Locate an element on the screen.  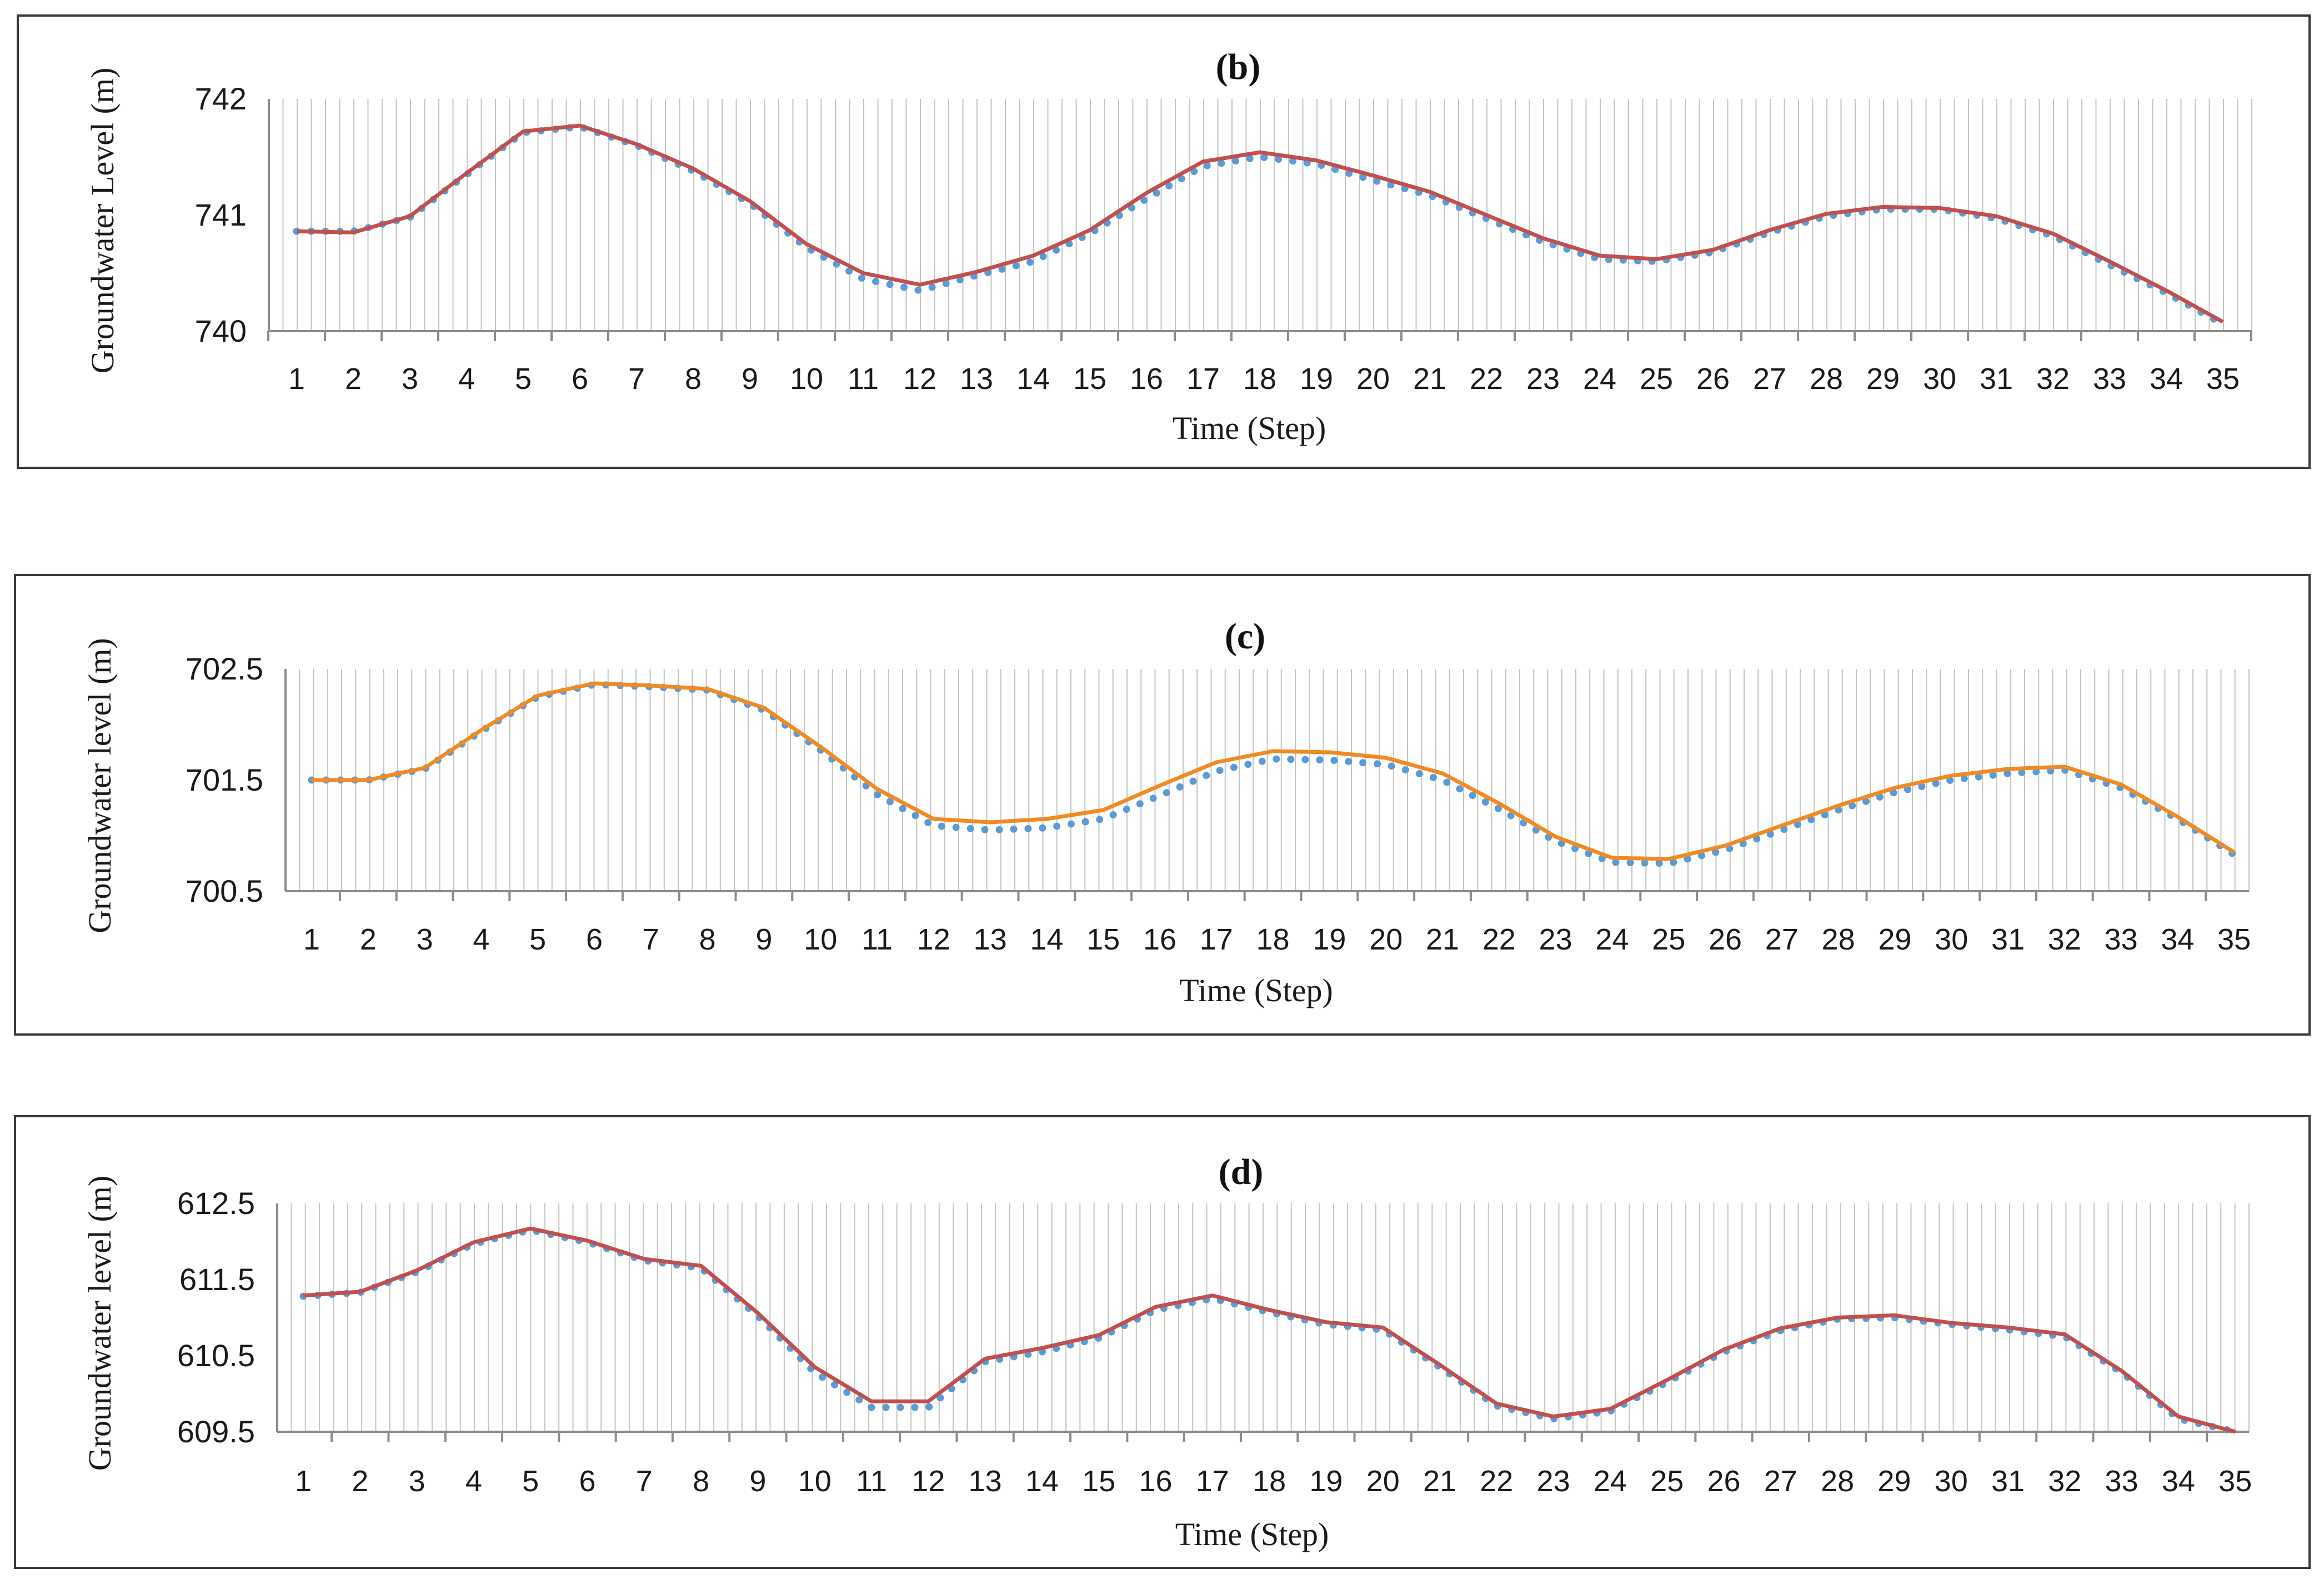
x-tick-label: 19 is located at coordinates (1326, 1482).